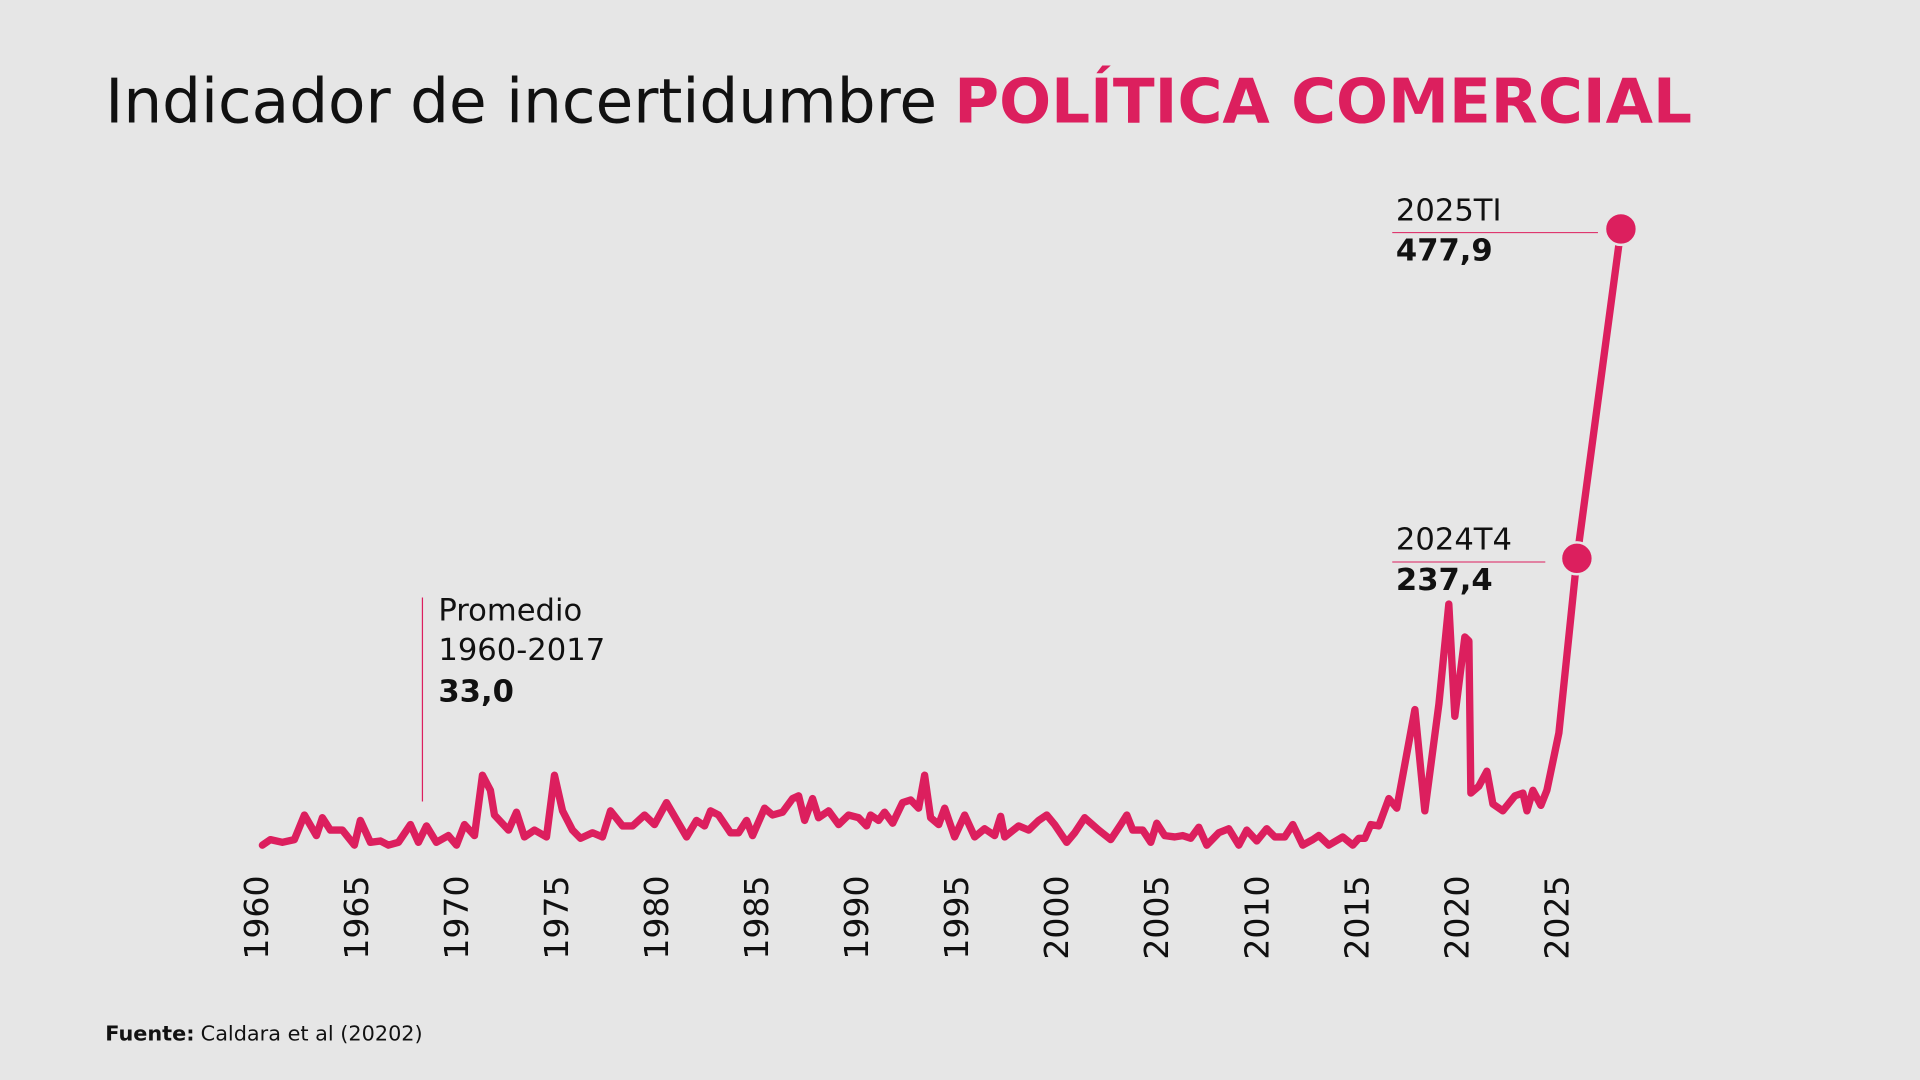  Describe the element at coordinates (1456, 918) in the screenshot. I see `x-tick-label: 2020` at that location.